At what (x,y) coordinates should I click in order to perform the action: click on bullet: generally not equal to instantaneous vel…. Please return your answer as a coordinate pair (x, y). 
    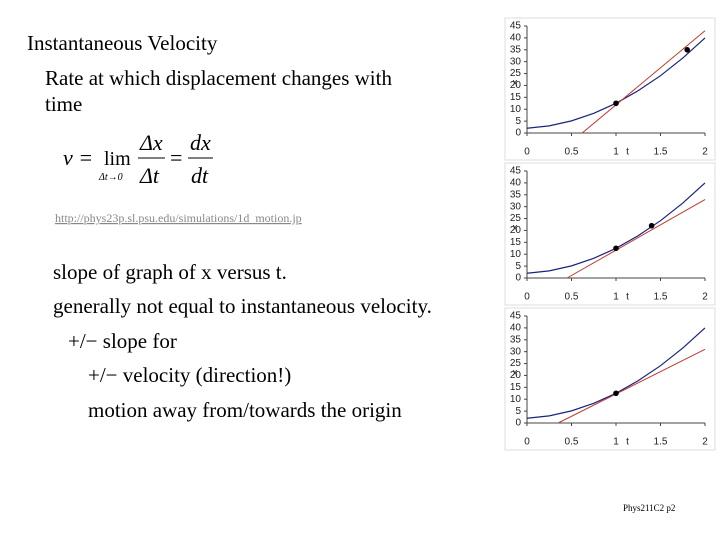
    Looking at the image, I should click on (242, 306).